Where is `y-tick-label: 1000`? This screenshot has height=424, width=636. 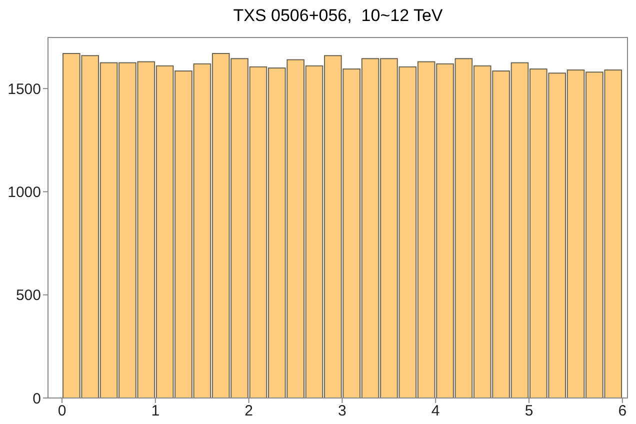 y-tick-label: 1000 is located at coordinates (24, 193).